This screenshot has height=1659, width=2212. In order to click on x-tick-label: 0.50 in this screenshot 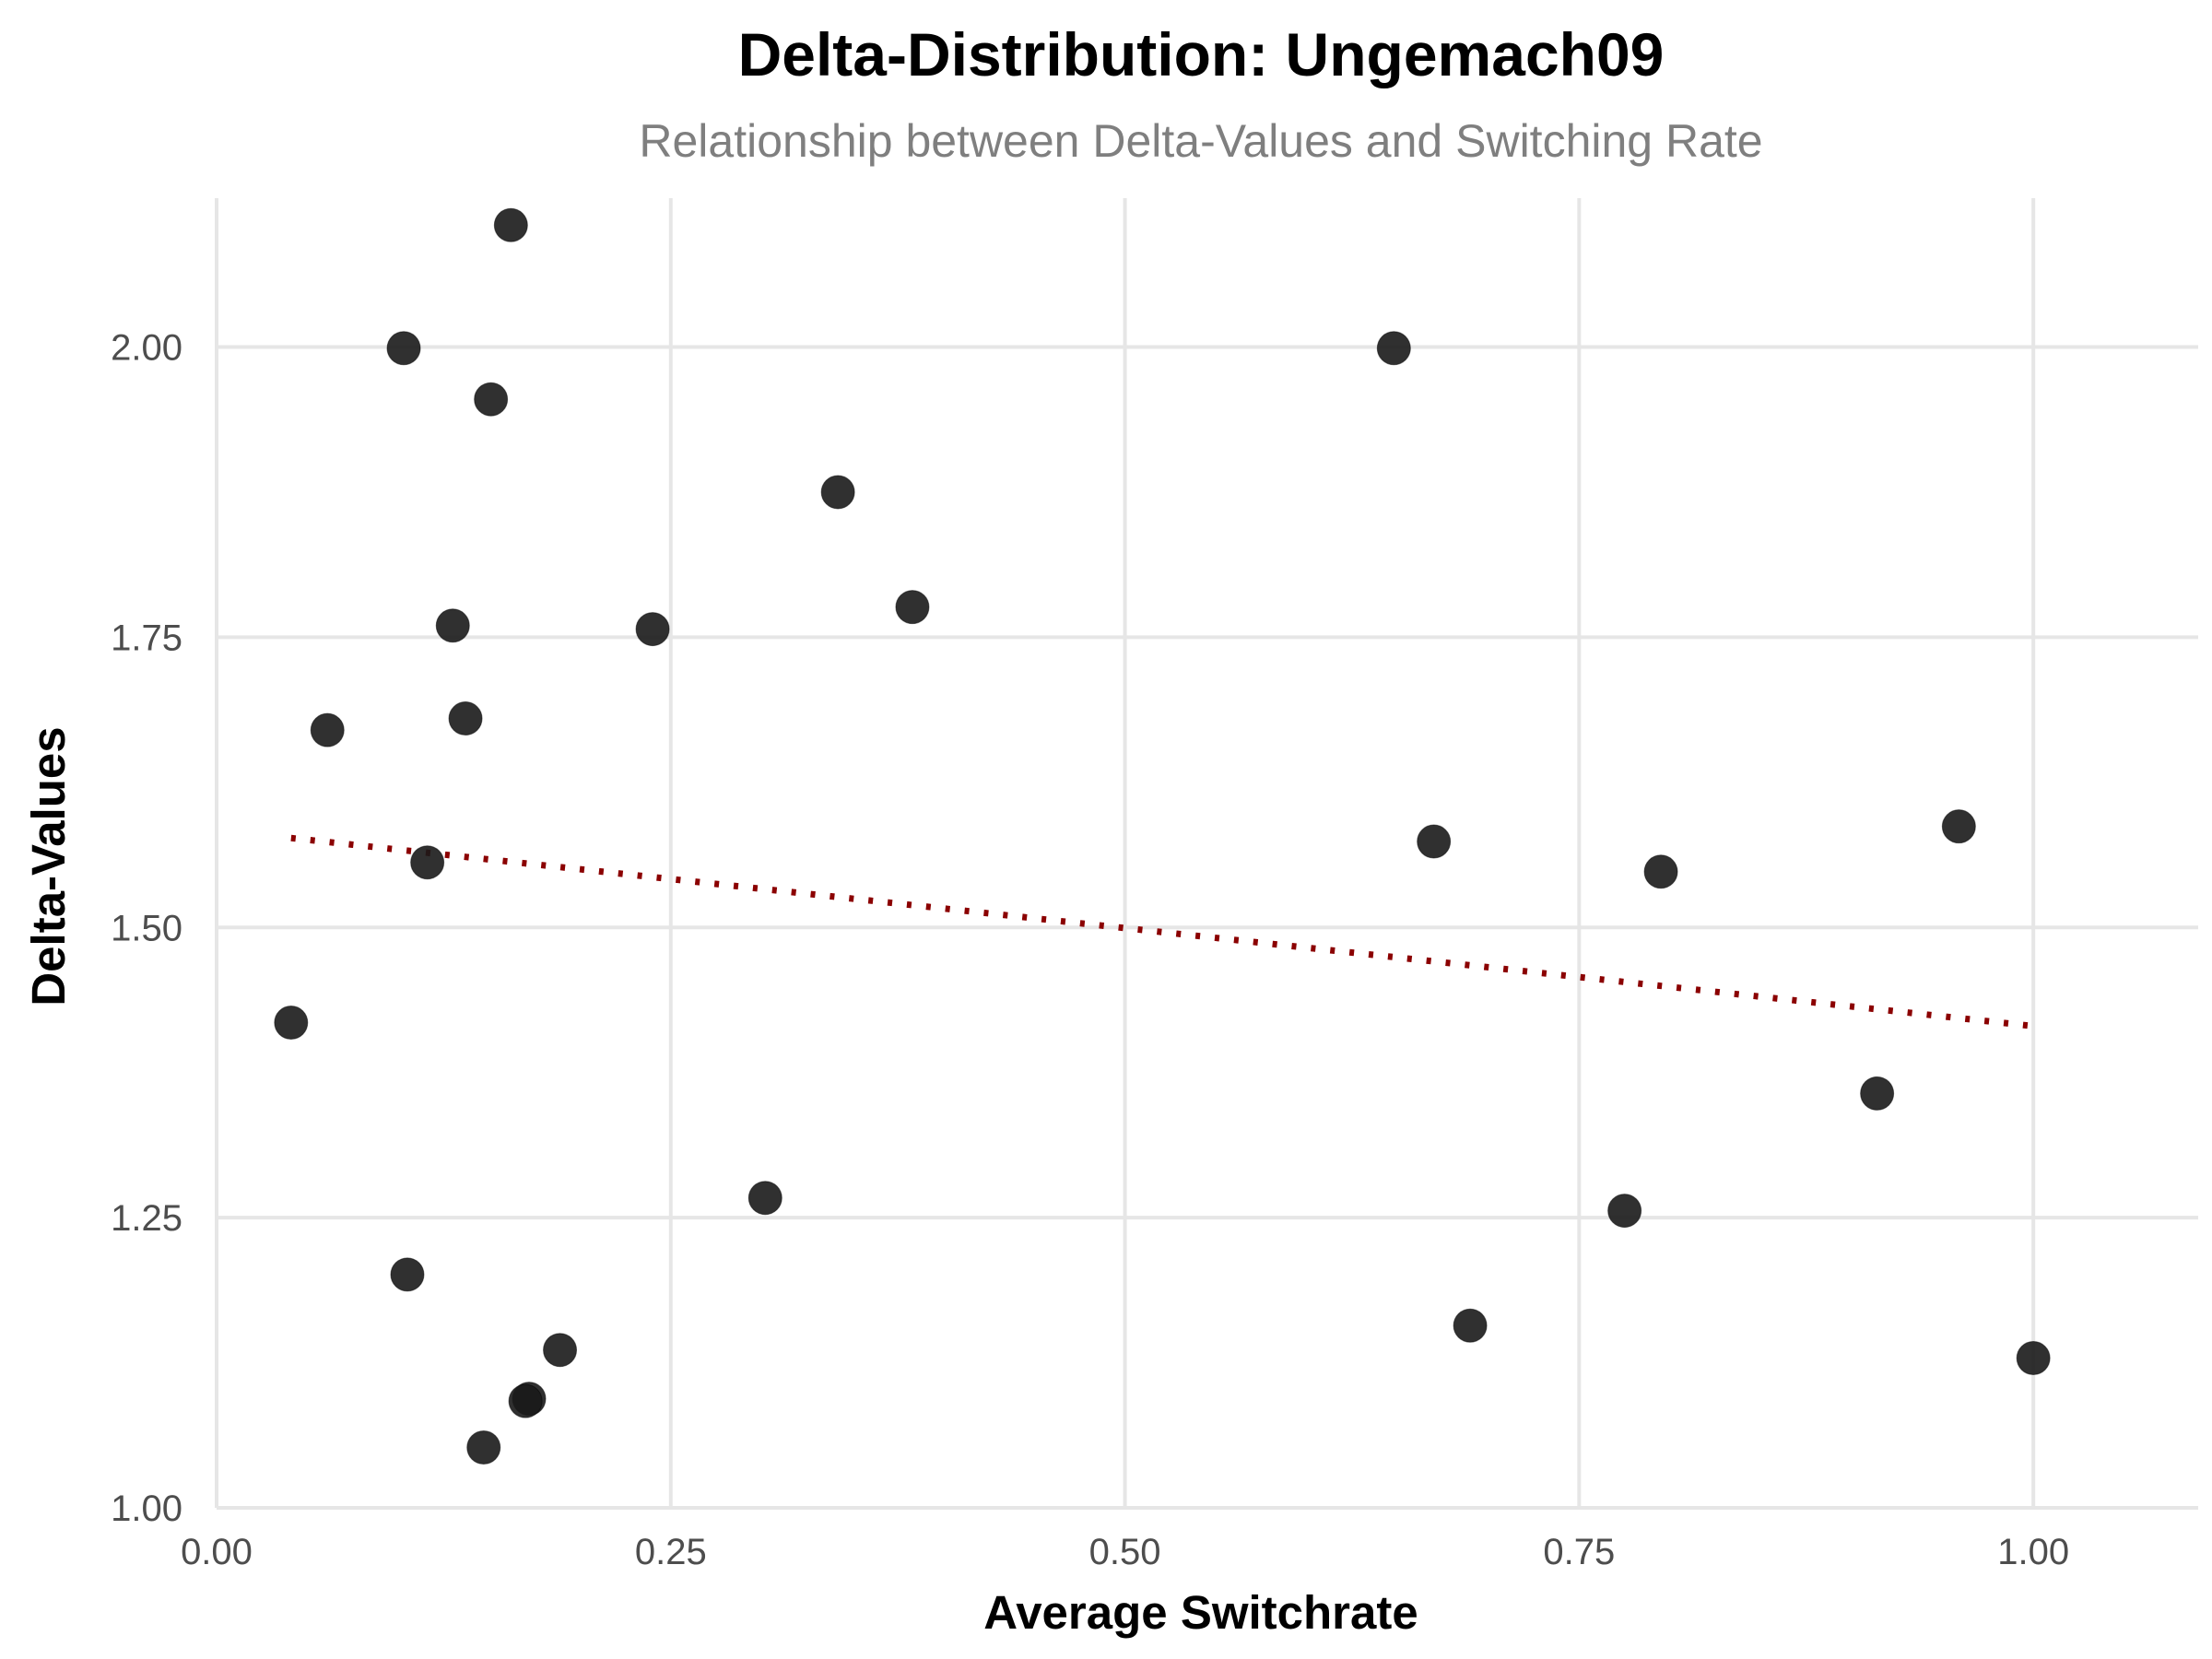, I will do `click(1125, 1552)`.